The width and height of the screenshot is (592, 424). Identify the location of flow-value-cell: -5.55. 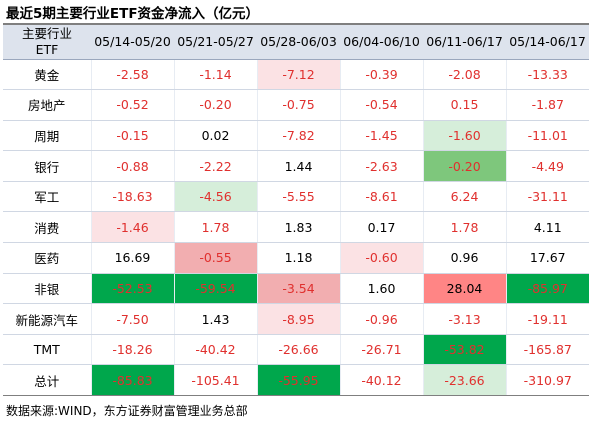
(298, 197).